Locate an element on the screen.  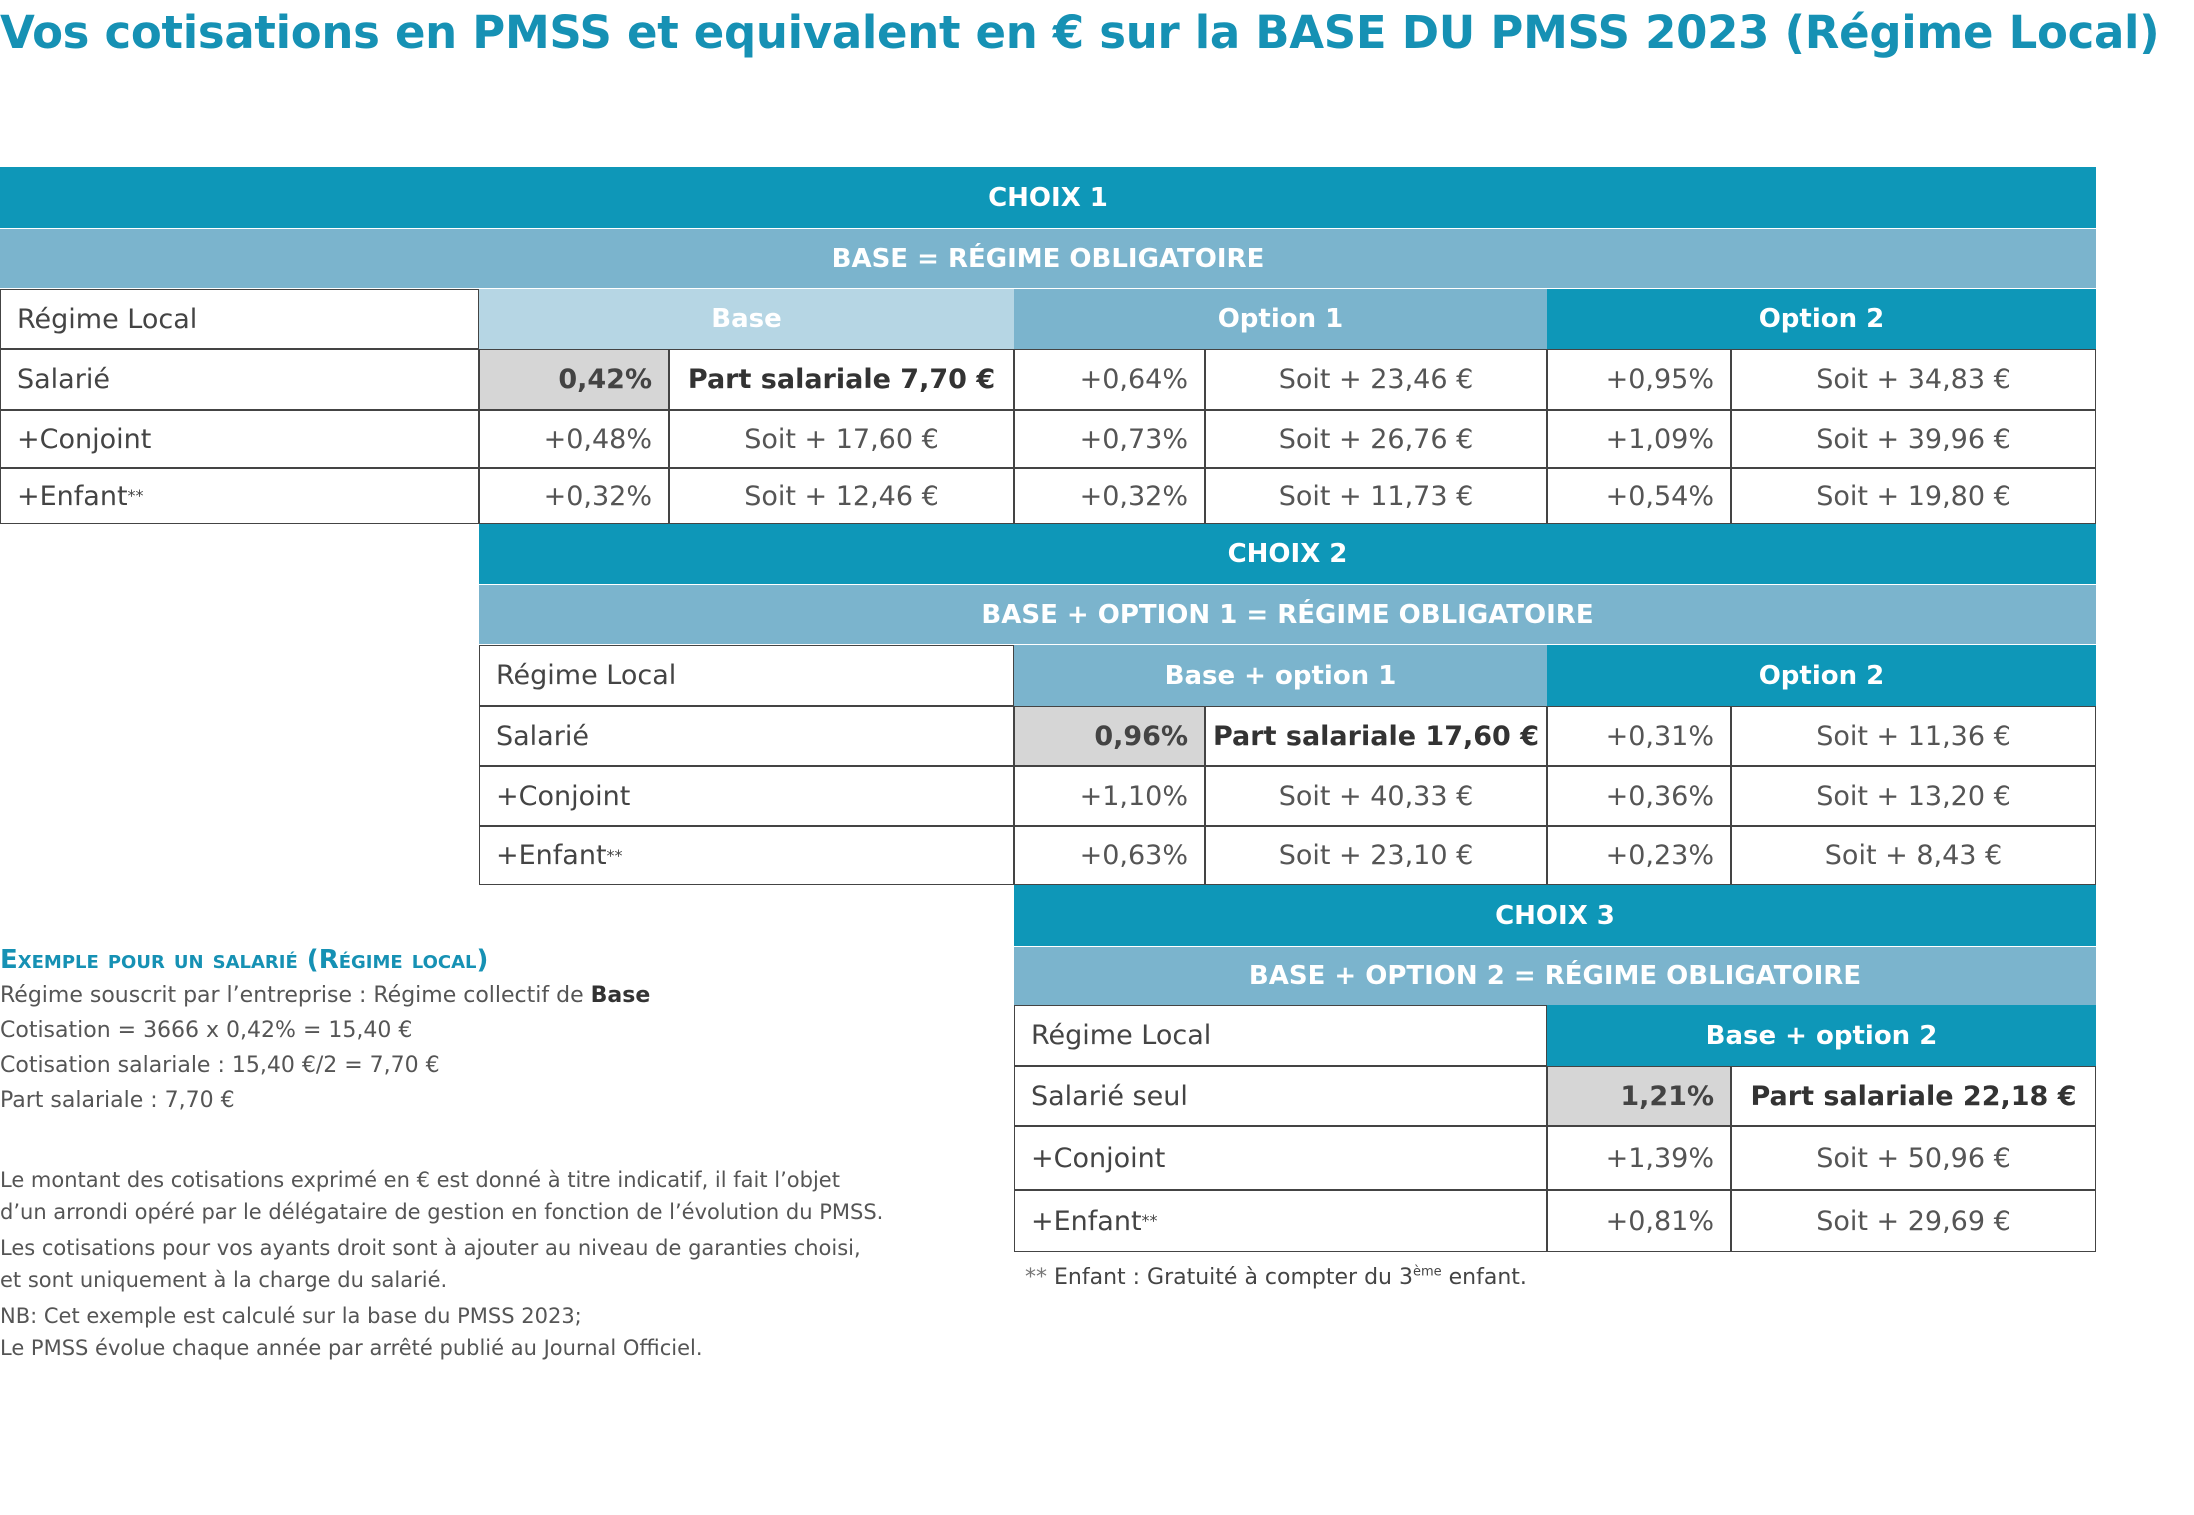
choix1-base-val: Part salariale 7,70 € is located at coordinates (841, 379).